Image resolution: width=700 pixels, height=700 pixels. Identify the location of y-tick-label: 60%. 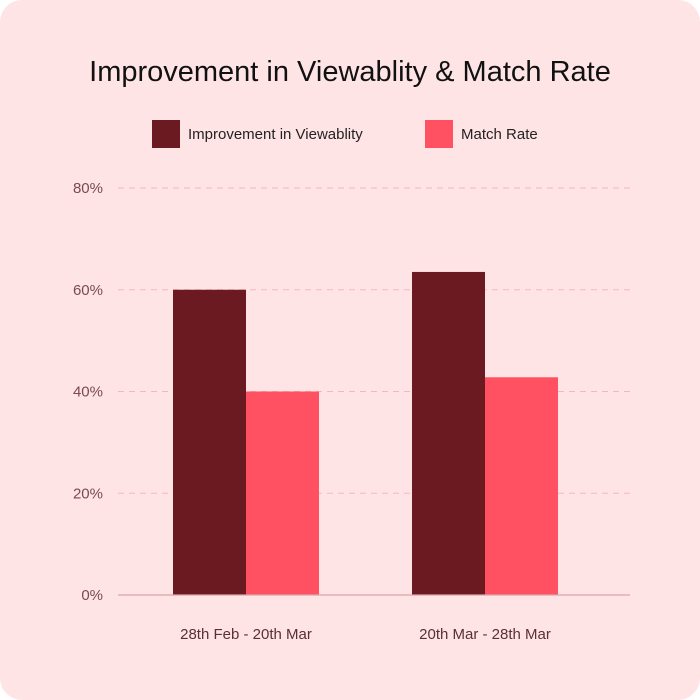
(88, 290).